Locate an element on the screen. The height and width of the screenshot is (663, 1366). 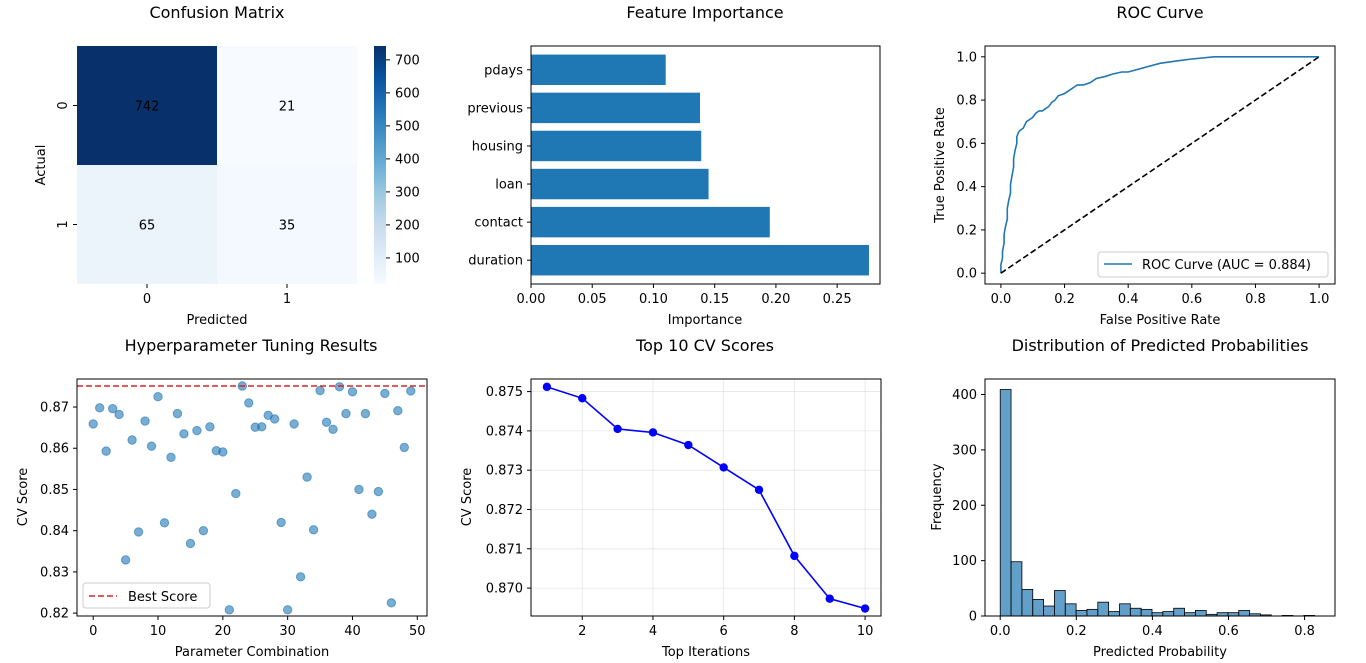
colorbar-tick-label: 600 is located at coordinates (407, 93).